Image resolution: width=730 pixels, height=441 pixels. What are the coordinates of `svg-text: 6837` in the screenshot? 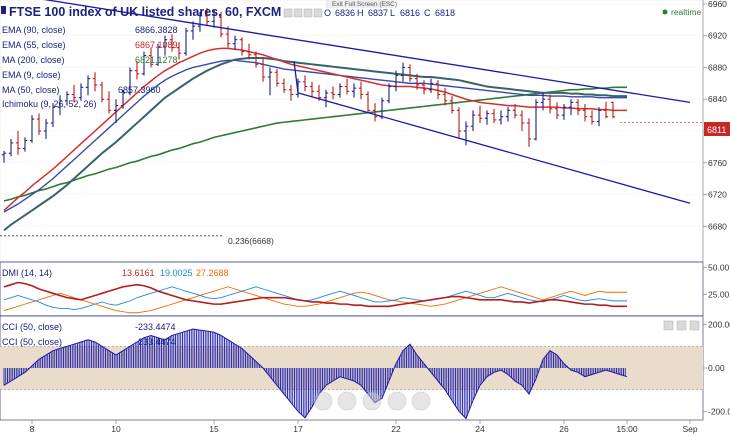 It's located at (378, 13).